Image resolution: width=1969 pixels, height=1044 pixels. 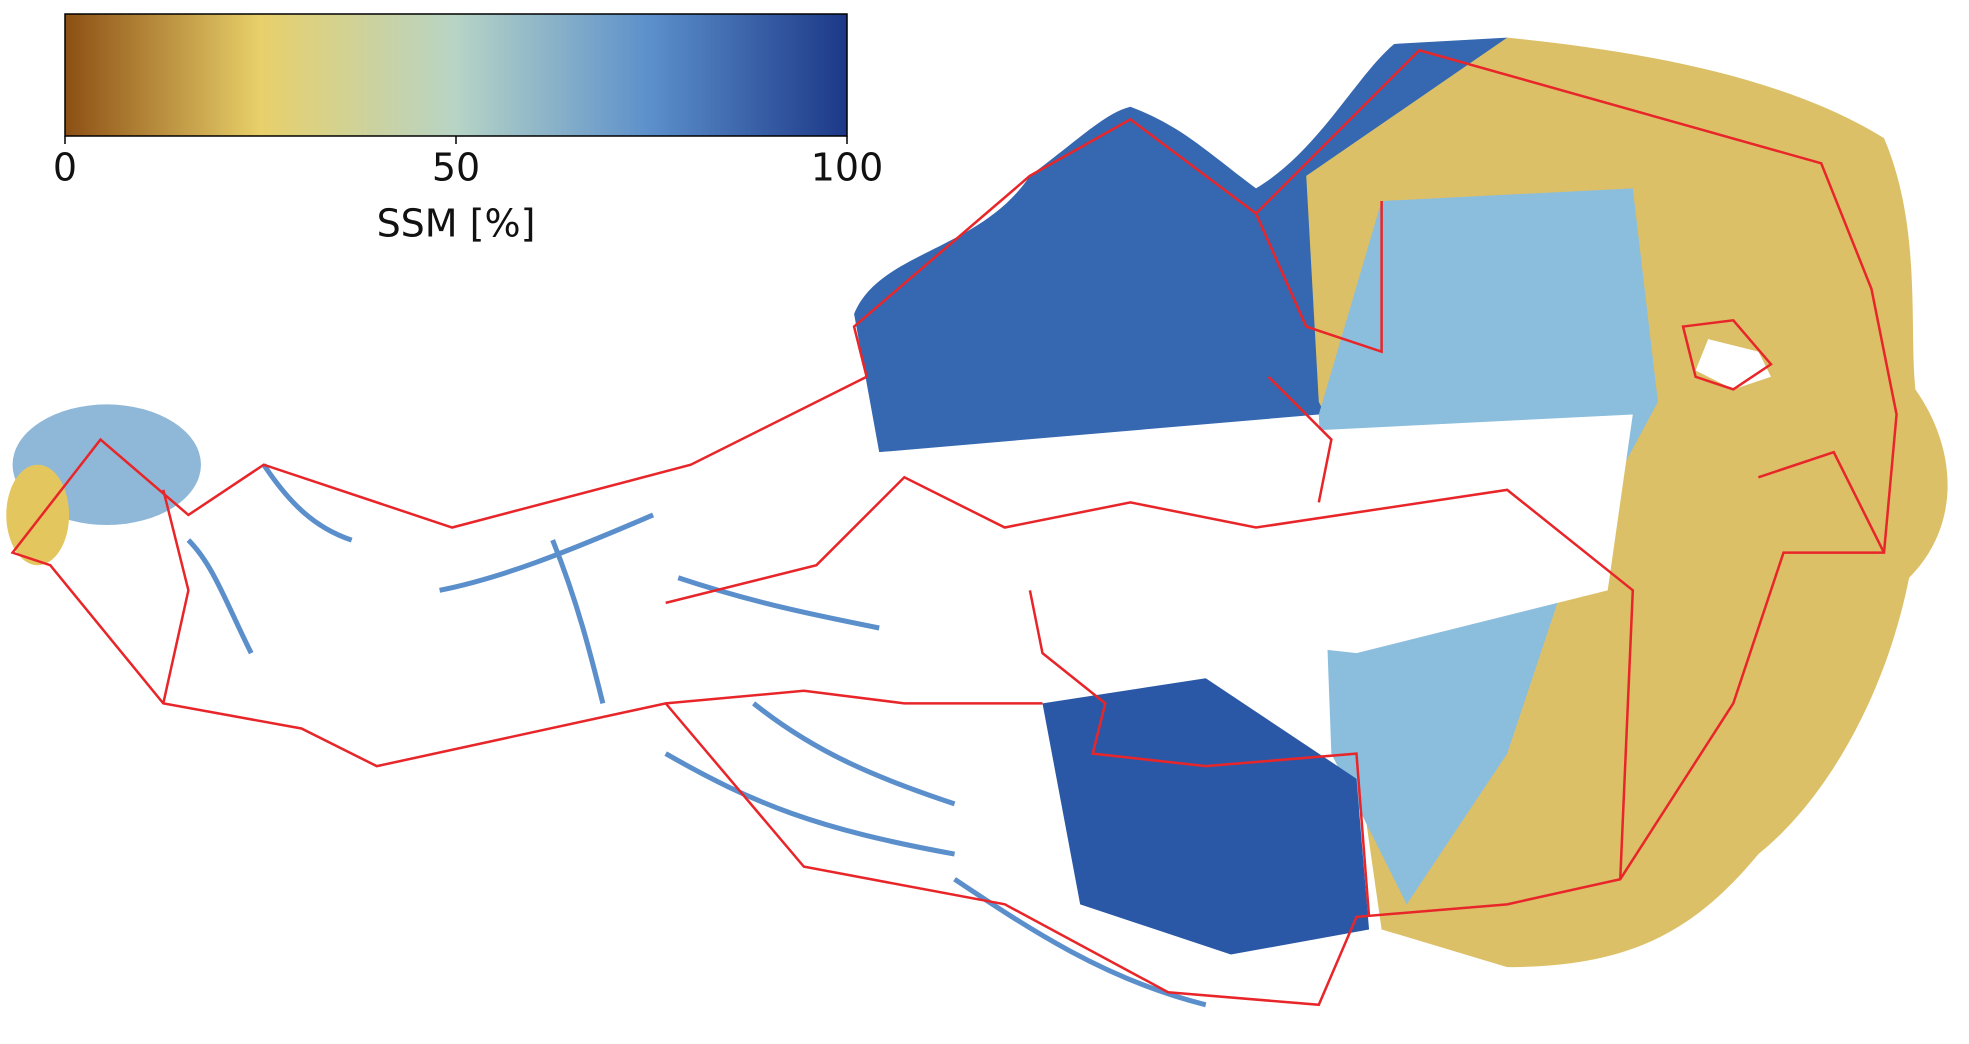 I want to click on colorbar, so click(x=456, y=75).